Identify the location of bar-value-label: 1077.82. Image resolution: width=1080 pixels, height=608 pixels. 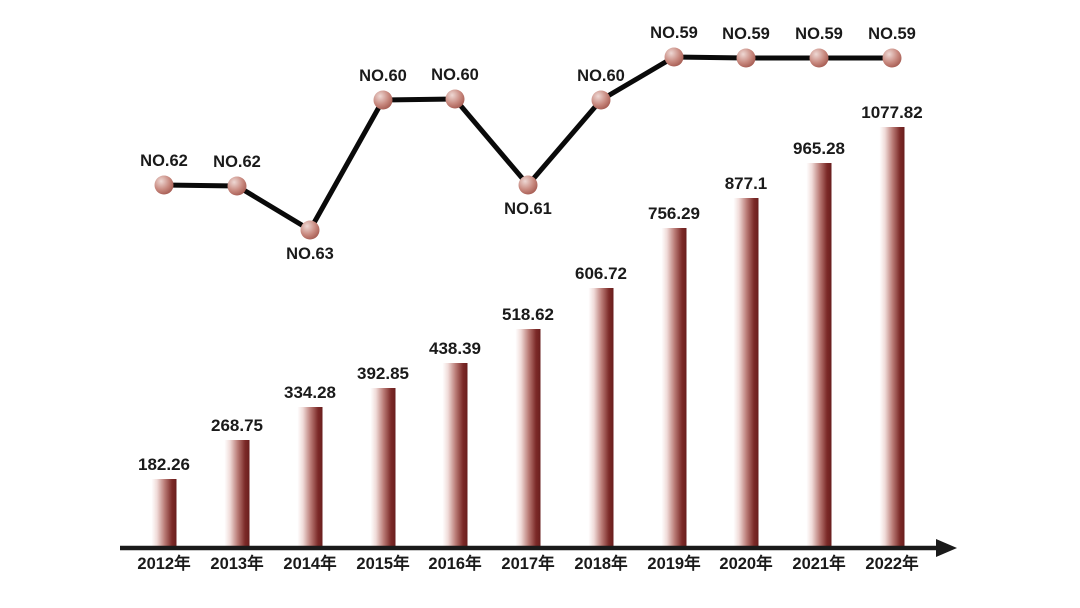
(891, 112).